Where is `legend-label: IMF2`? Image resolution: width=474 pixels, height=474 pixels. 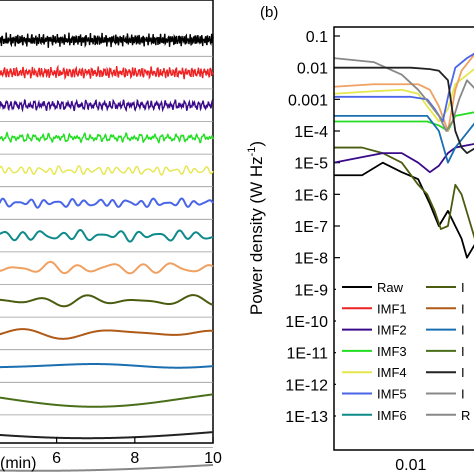 legend-label: IMF2 is located at coordinates (392, 330).